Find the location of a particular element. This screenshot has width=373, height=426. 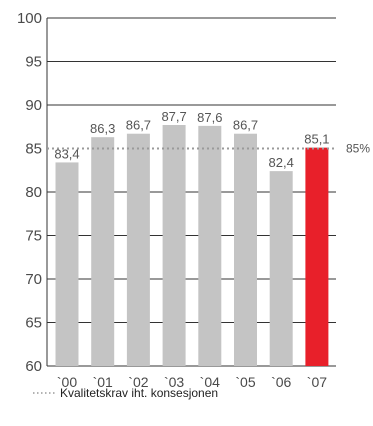

y-tick-label-65: 65 is located at coordinates (33, 323).